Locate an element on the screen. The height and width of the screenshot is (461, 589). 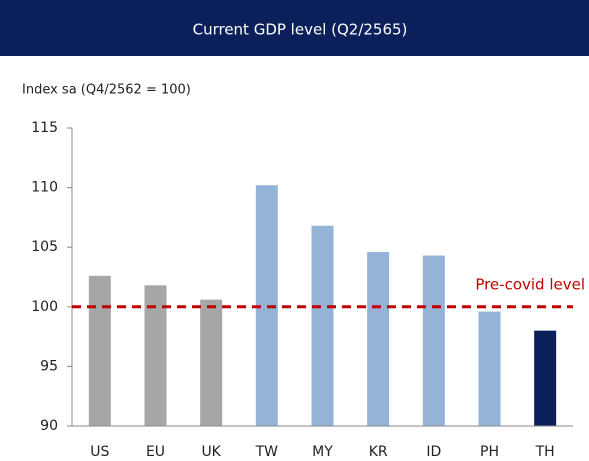
x-tick-label: EU is located at coordinates (155, 452).